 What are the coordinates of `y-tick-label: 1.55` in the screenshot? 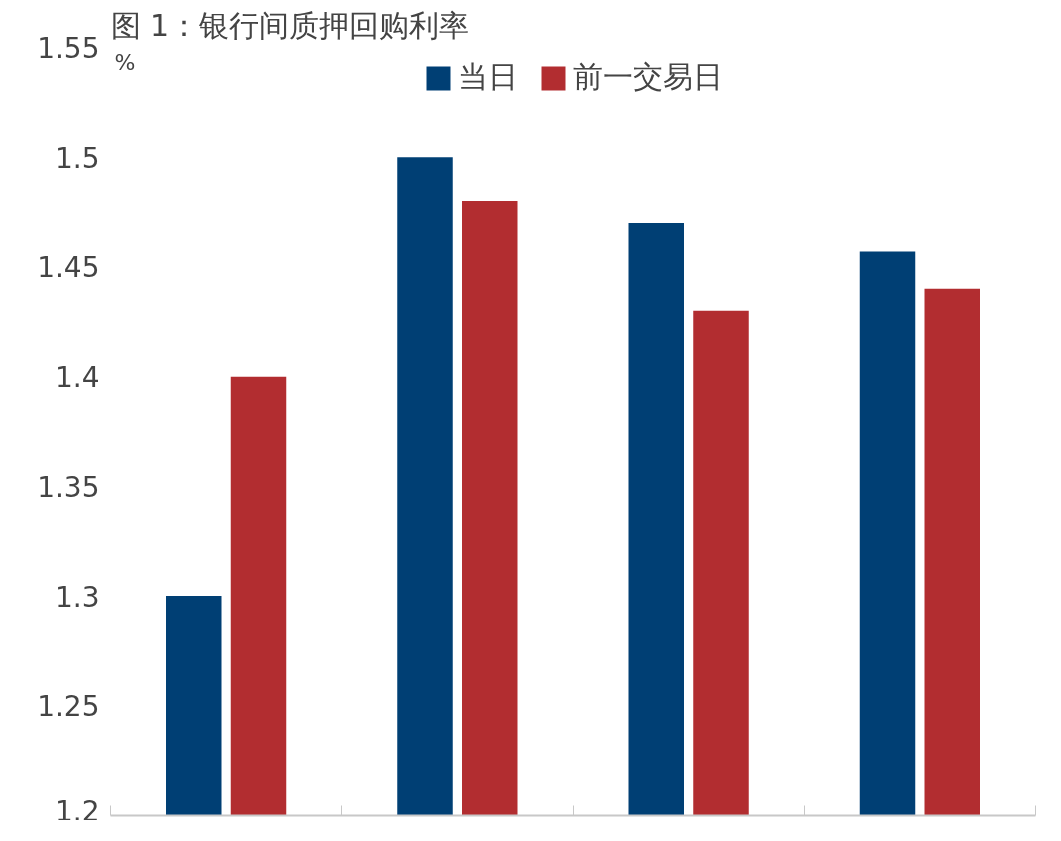 It's located at (68, 48).